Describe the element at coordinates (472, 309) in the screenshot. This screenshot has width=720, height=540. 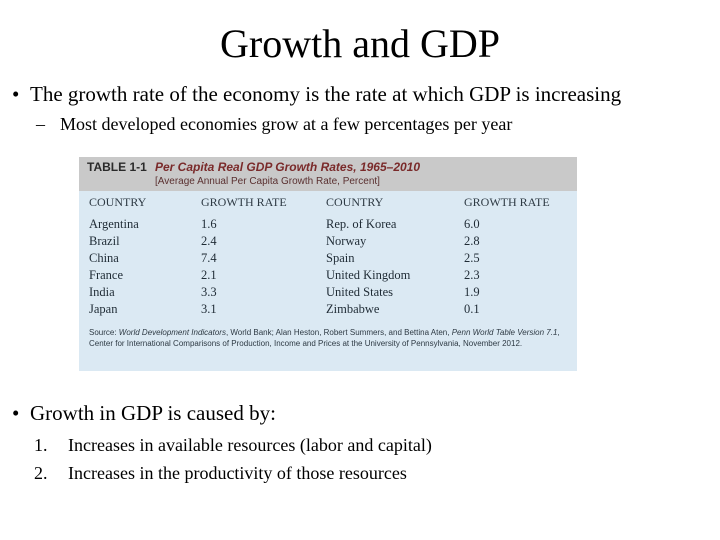
I see `cell-rate: 0.1` at that location.